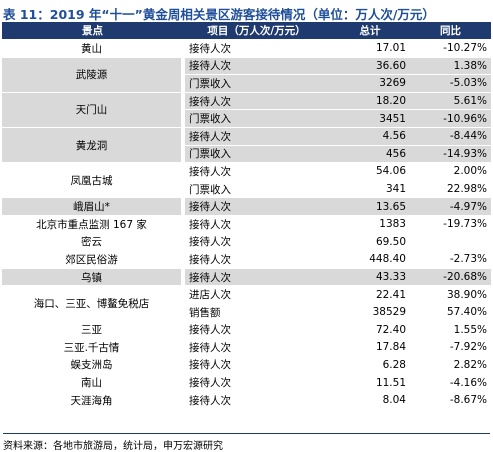 Image resolution: width=493 pixels, height=452 pixels. I want to click on spot-cell: 北京市重点监测 167 家, so click(93, 224).